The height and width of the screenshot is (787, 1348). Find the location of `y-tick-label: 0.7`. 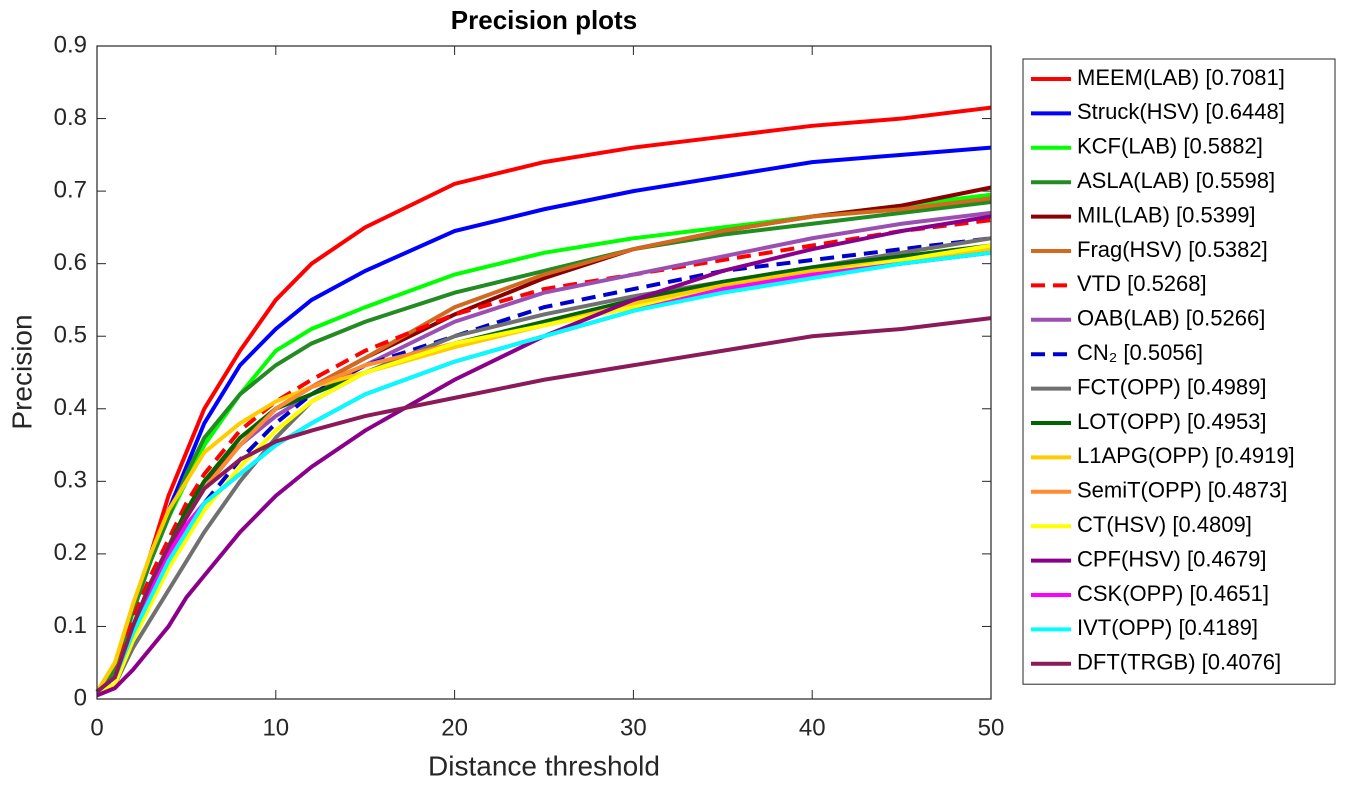

y-tick-label: 0.7 is located at coordinates (70, 189).